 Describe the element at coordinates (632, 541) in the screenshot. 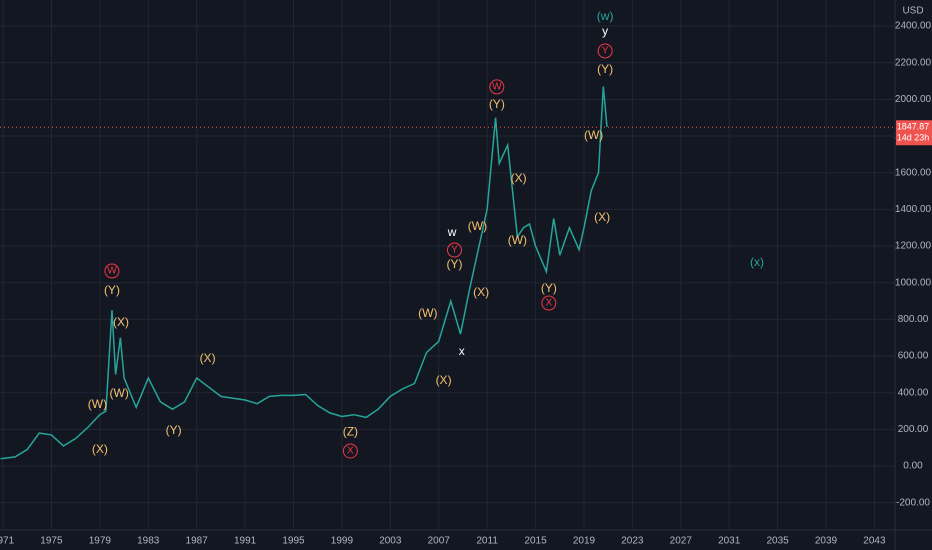

I see `x-tick-label: 2023` at that location.